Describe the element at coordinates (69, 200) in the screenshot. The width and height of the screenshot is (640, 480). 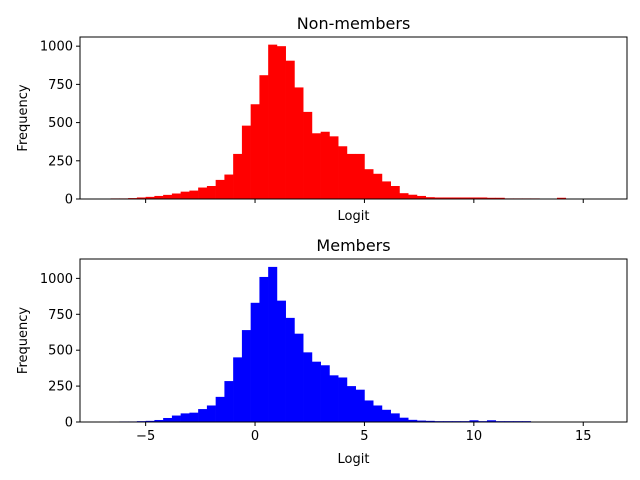
I see `y-tick-label: 0` at that location.